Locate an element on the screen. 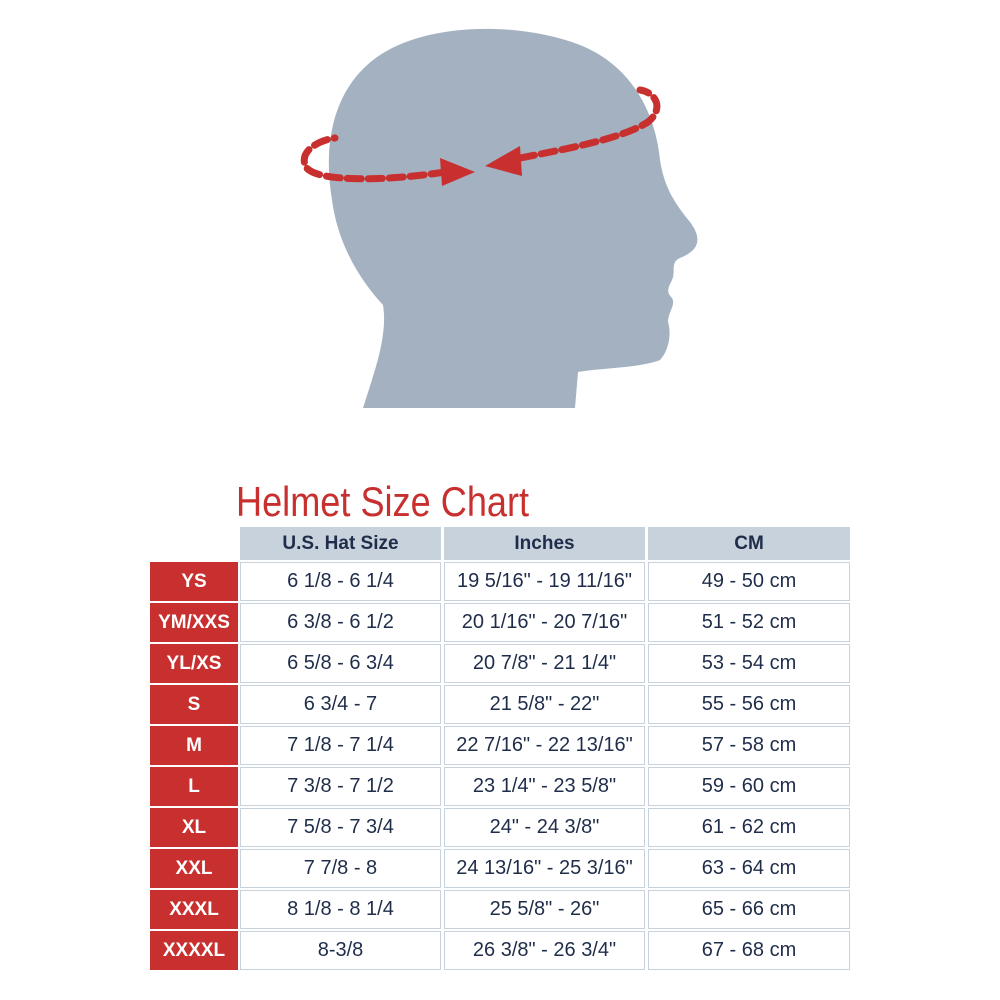  inches-cell: 21 5/8" - 22" is located at coordinates (544, 704).